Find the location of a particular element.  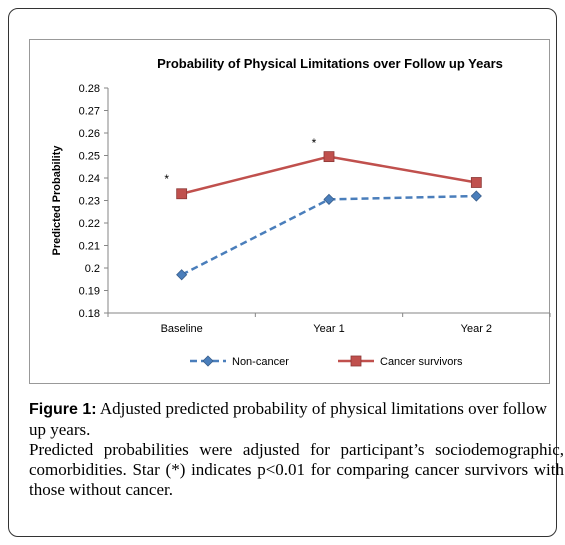

y-tick-label: 0.2 is located at coordinates (92, 269).